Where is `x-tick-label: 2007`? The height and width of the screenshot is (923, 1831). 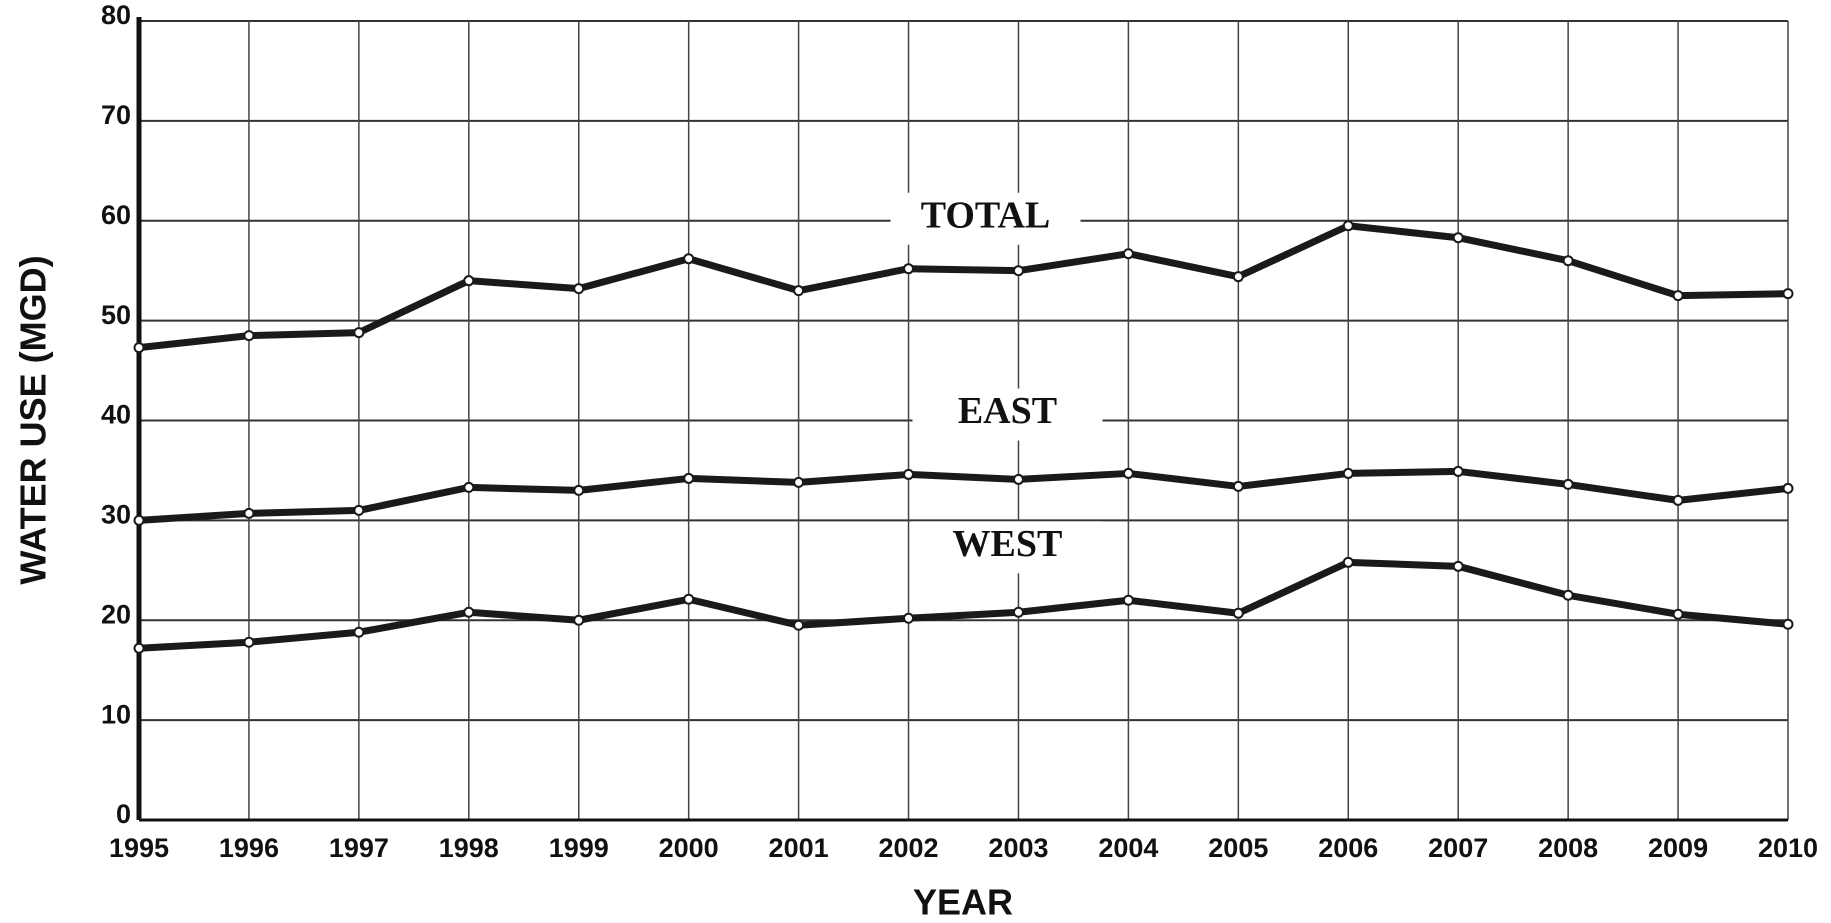
x-tick-label: 2007 is located at coordinates (1458, 848).